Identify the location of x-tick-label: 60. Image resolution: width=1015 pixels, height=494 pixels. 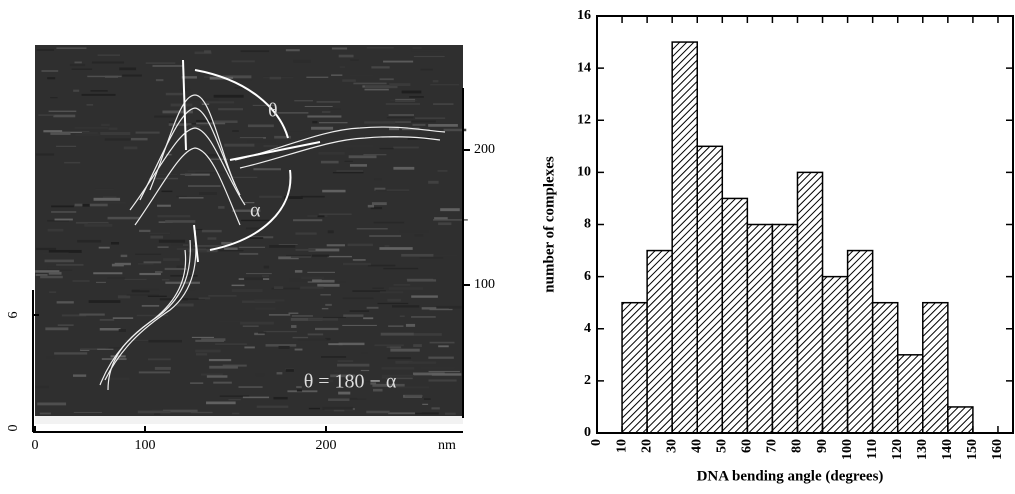
(747, 446).